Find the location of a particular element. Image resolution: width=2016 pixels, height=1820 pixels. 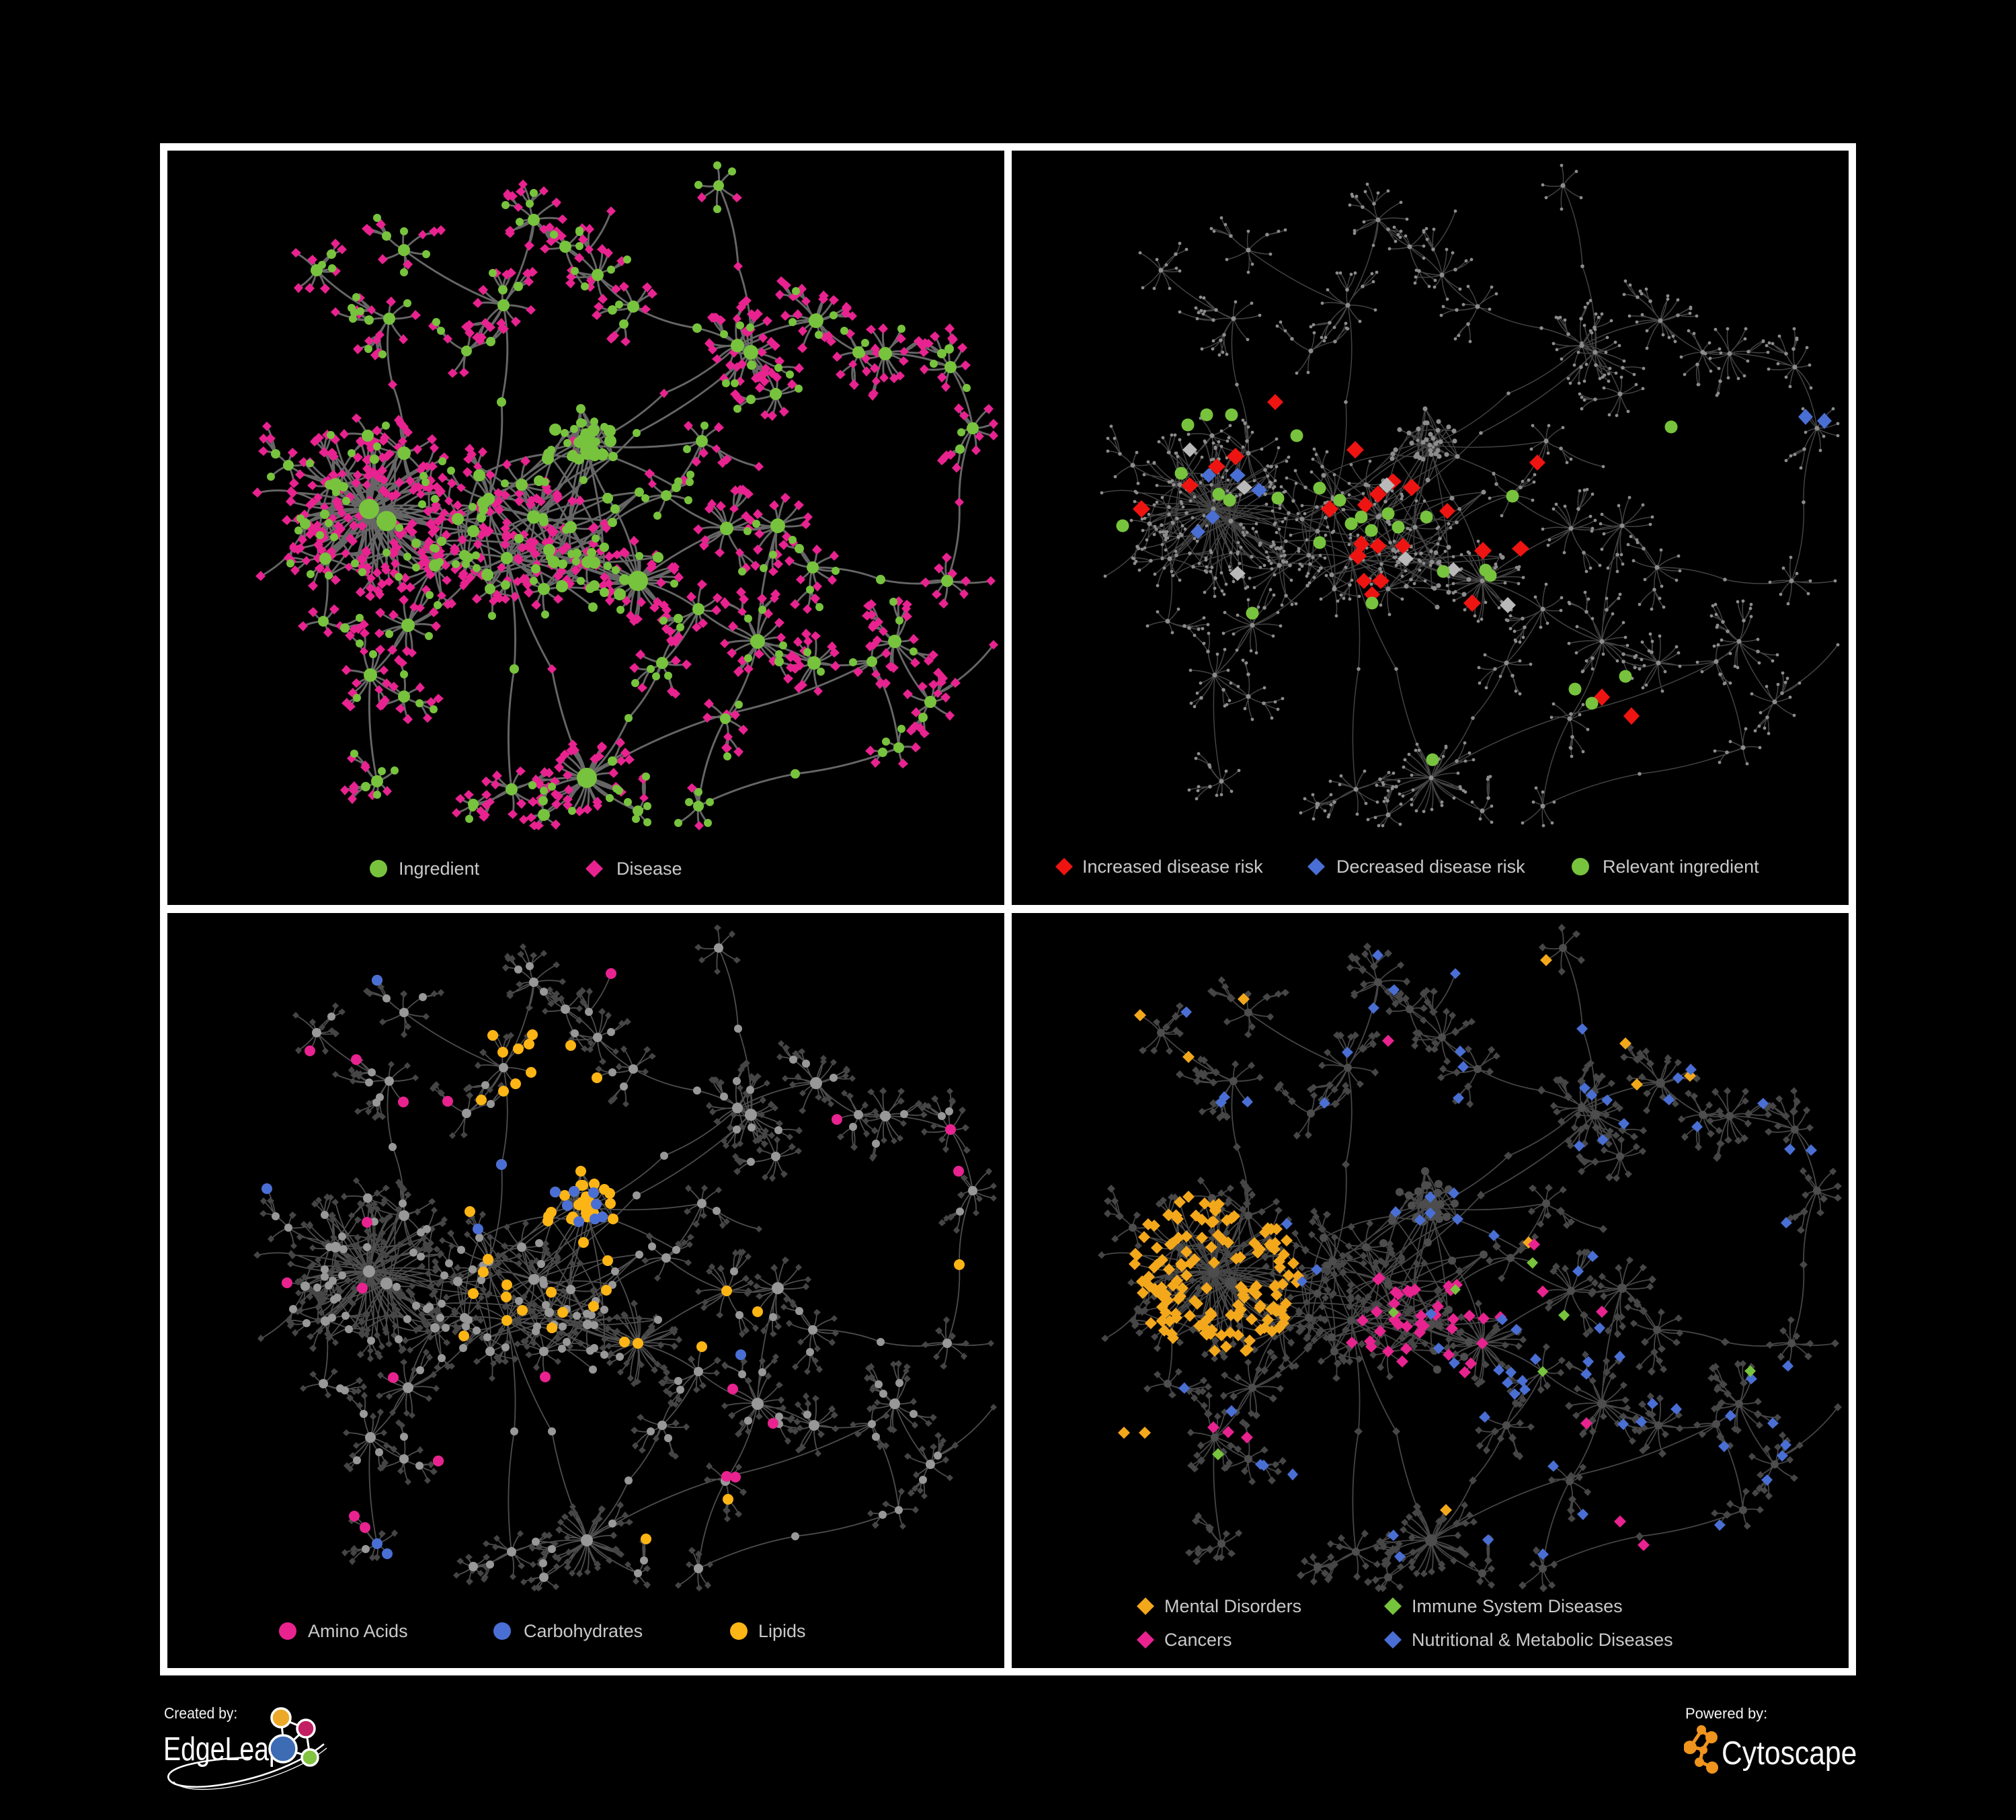

svg-text: Ingredient is located at coordinates (439, 869).